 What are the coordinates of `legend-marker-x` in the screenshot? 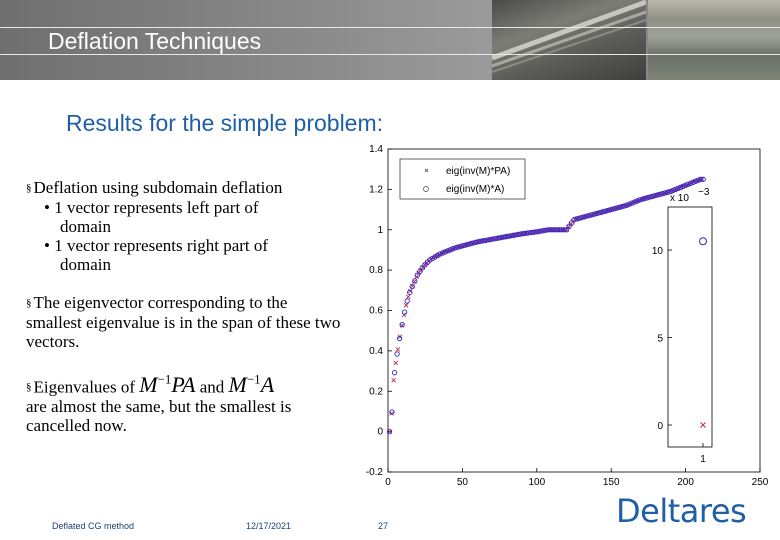 It's located at (426, 170).